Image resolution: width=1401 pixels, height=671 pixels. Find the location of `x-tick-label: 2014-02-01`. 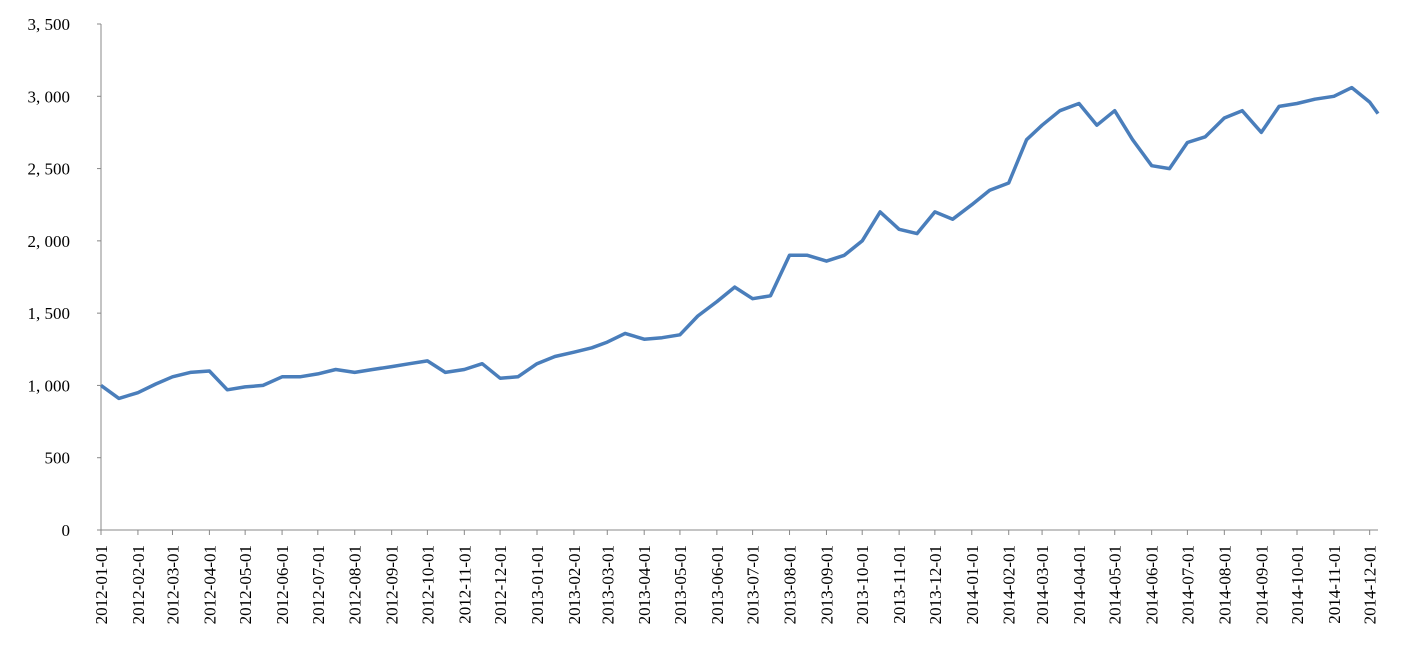

x-tick-label: 2014-02-01 is located at coordinates (1009, 584).